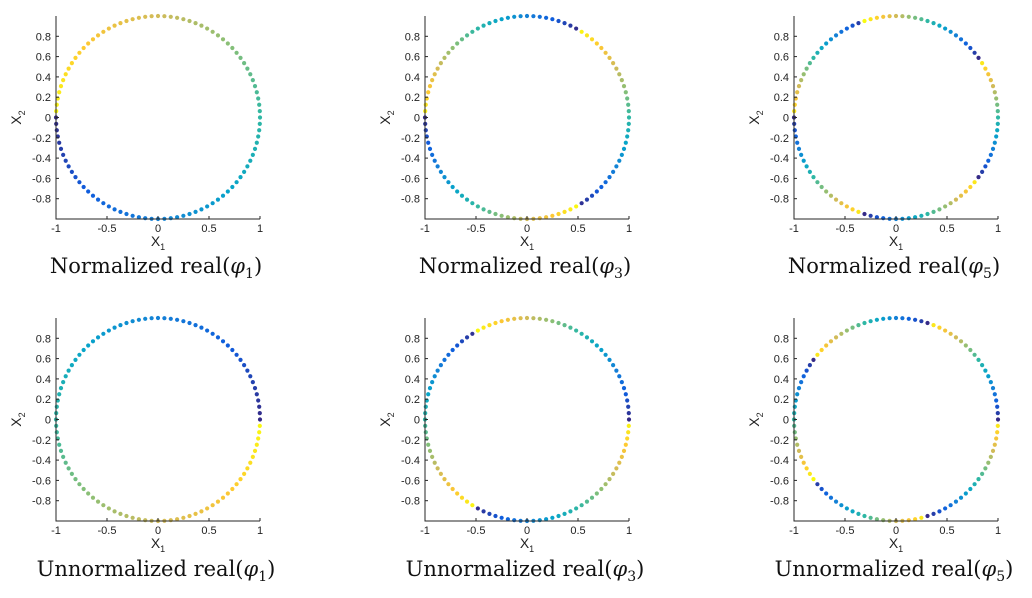 The height and width of the screenshot is (598, 1032). What do you see at coordinates (896, 544) in the screenshot?
I see `x-axis-label: X1` at bounding box center [896, 544].